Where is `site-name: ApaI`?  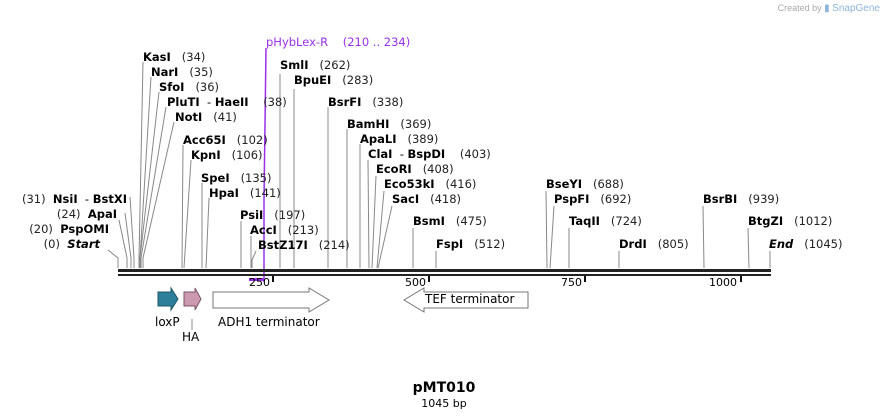
site-name: ApaI is located at coordinates (102, 214).